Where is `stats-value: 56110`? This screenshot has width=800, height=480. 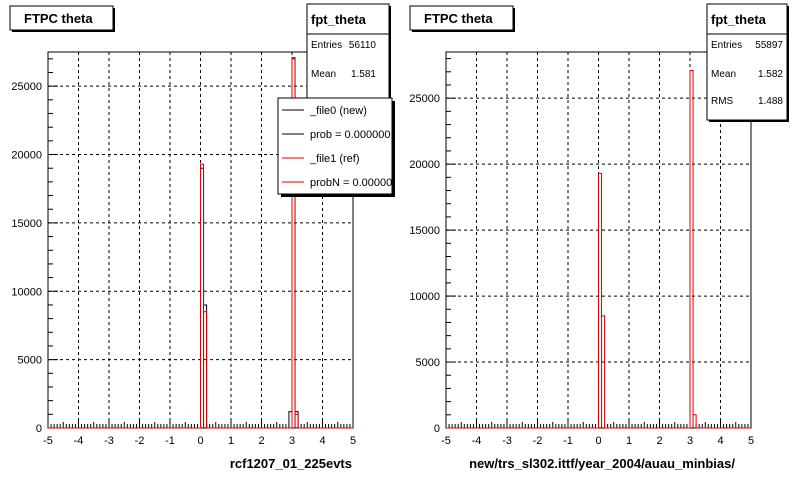
stats-value: 56110 is located at coordinates (363, 45).